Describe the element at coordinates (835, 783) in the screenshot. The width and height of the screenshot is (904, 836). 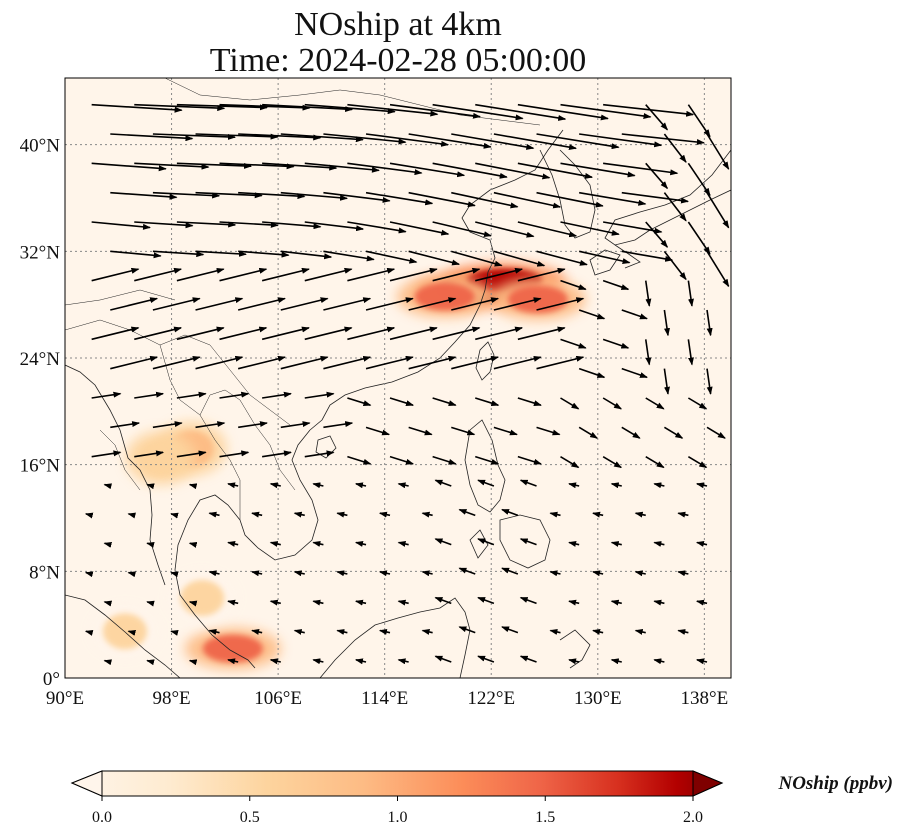
I see `colorbar-label: NOship (ppbv)` at that location.